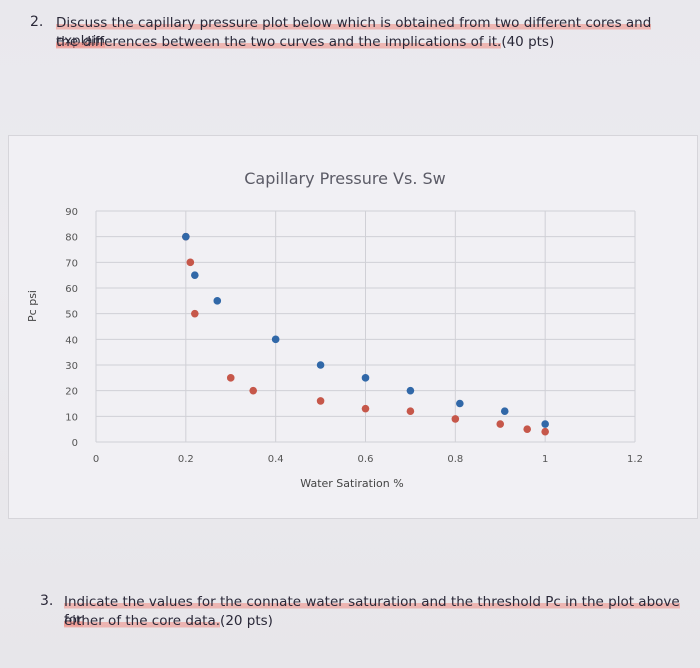 The width and height of the screenshot is (700, 668). What do you see at coordinates (71, 238) in the screenshot?
I see `y-tick-label: 80` at bounding box center [71, 238].